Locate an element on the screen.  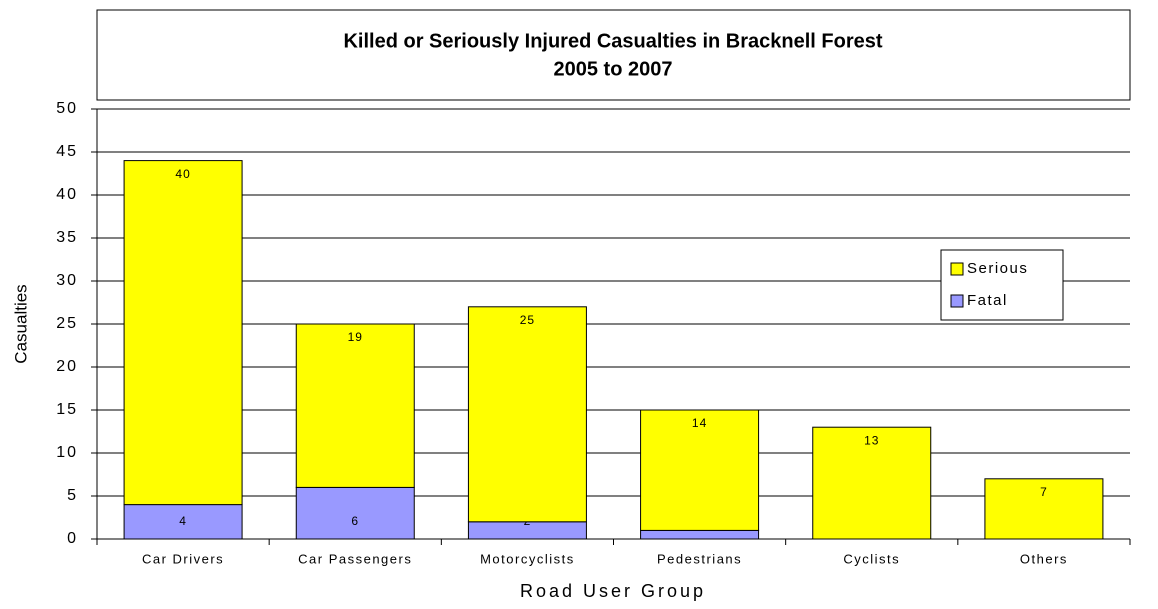
y-tick-label: 40 is located at coordinates (67, 194).